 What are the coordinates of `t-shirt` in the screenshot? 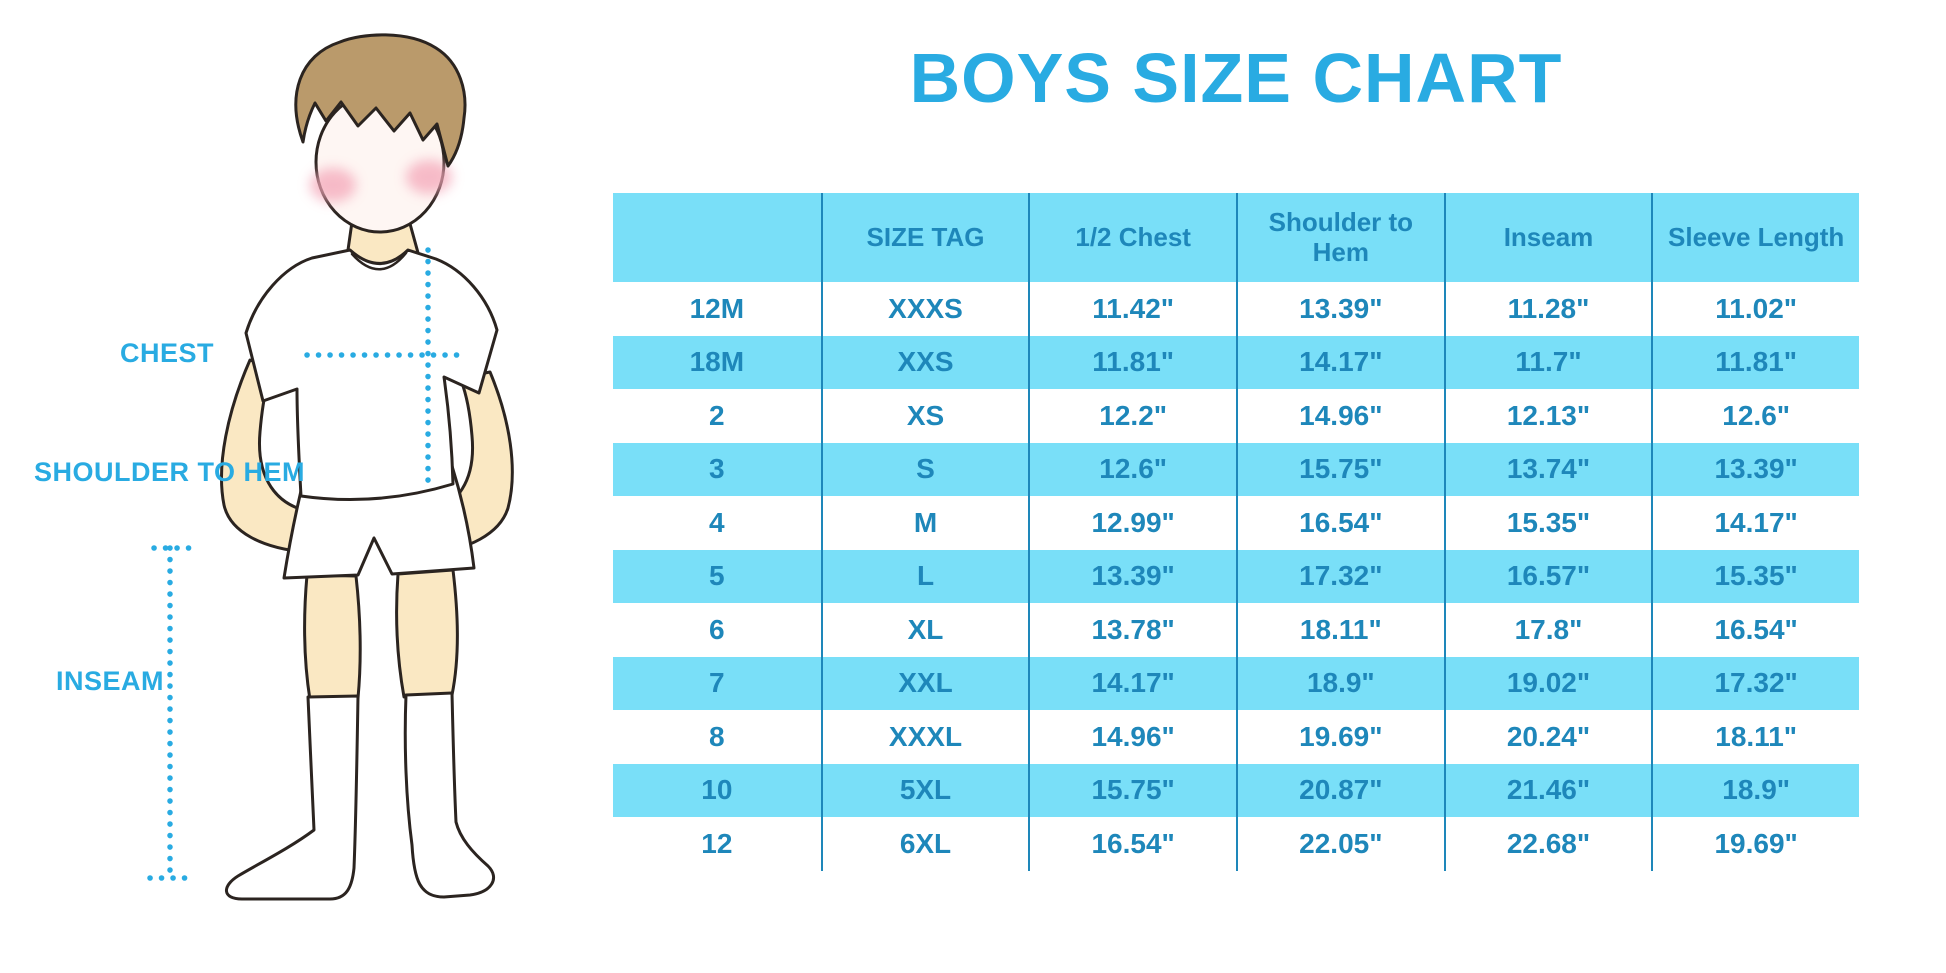 It's located at (371, 375).